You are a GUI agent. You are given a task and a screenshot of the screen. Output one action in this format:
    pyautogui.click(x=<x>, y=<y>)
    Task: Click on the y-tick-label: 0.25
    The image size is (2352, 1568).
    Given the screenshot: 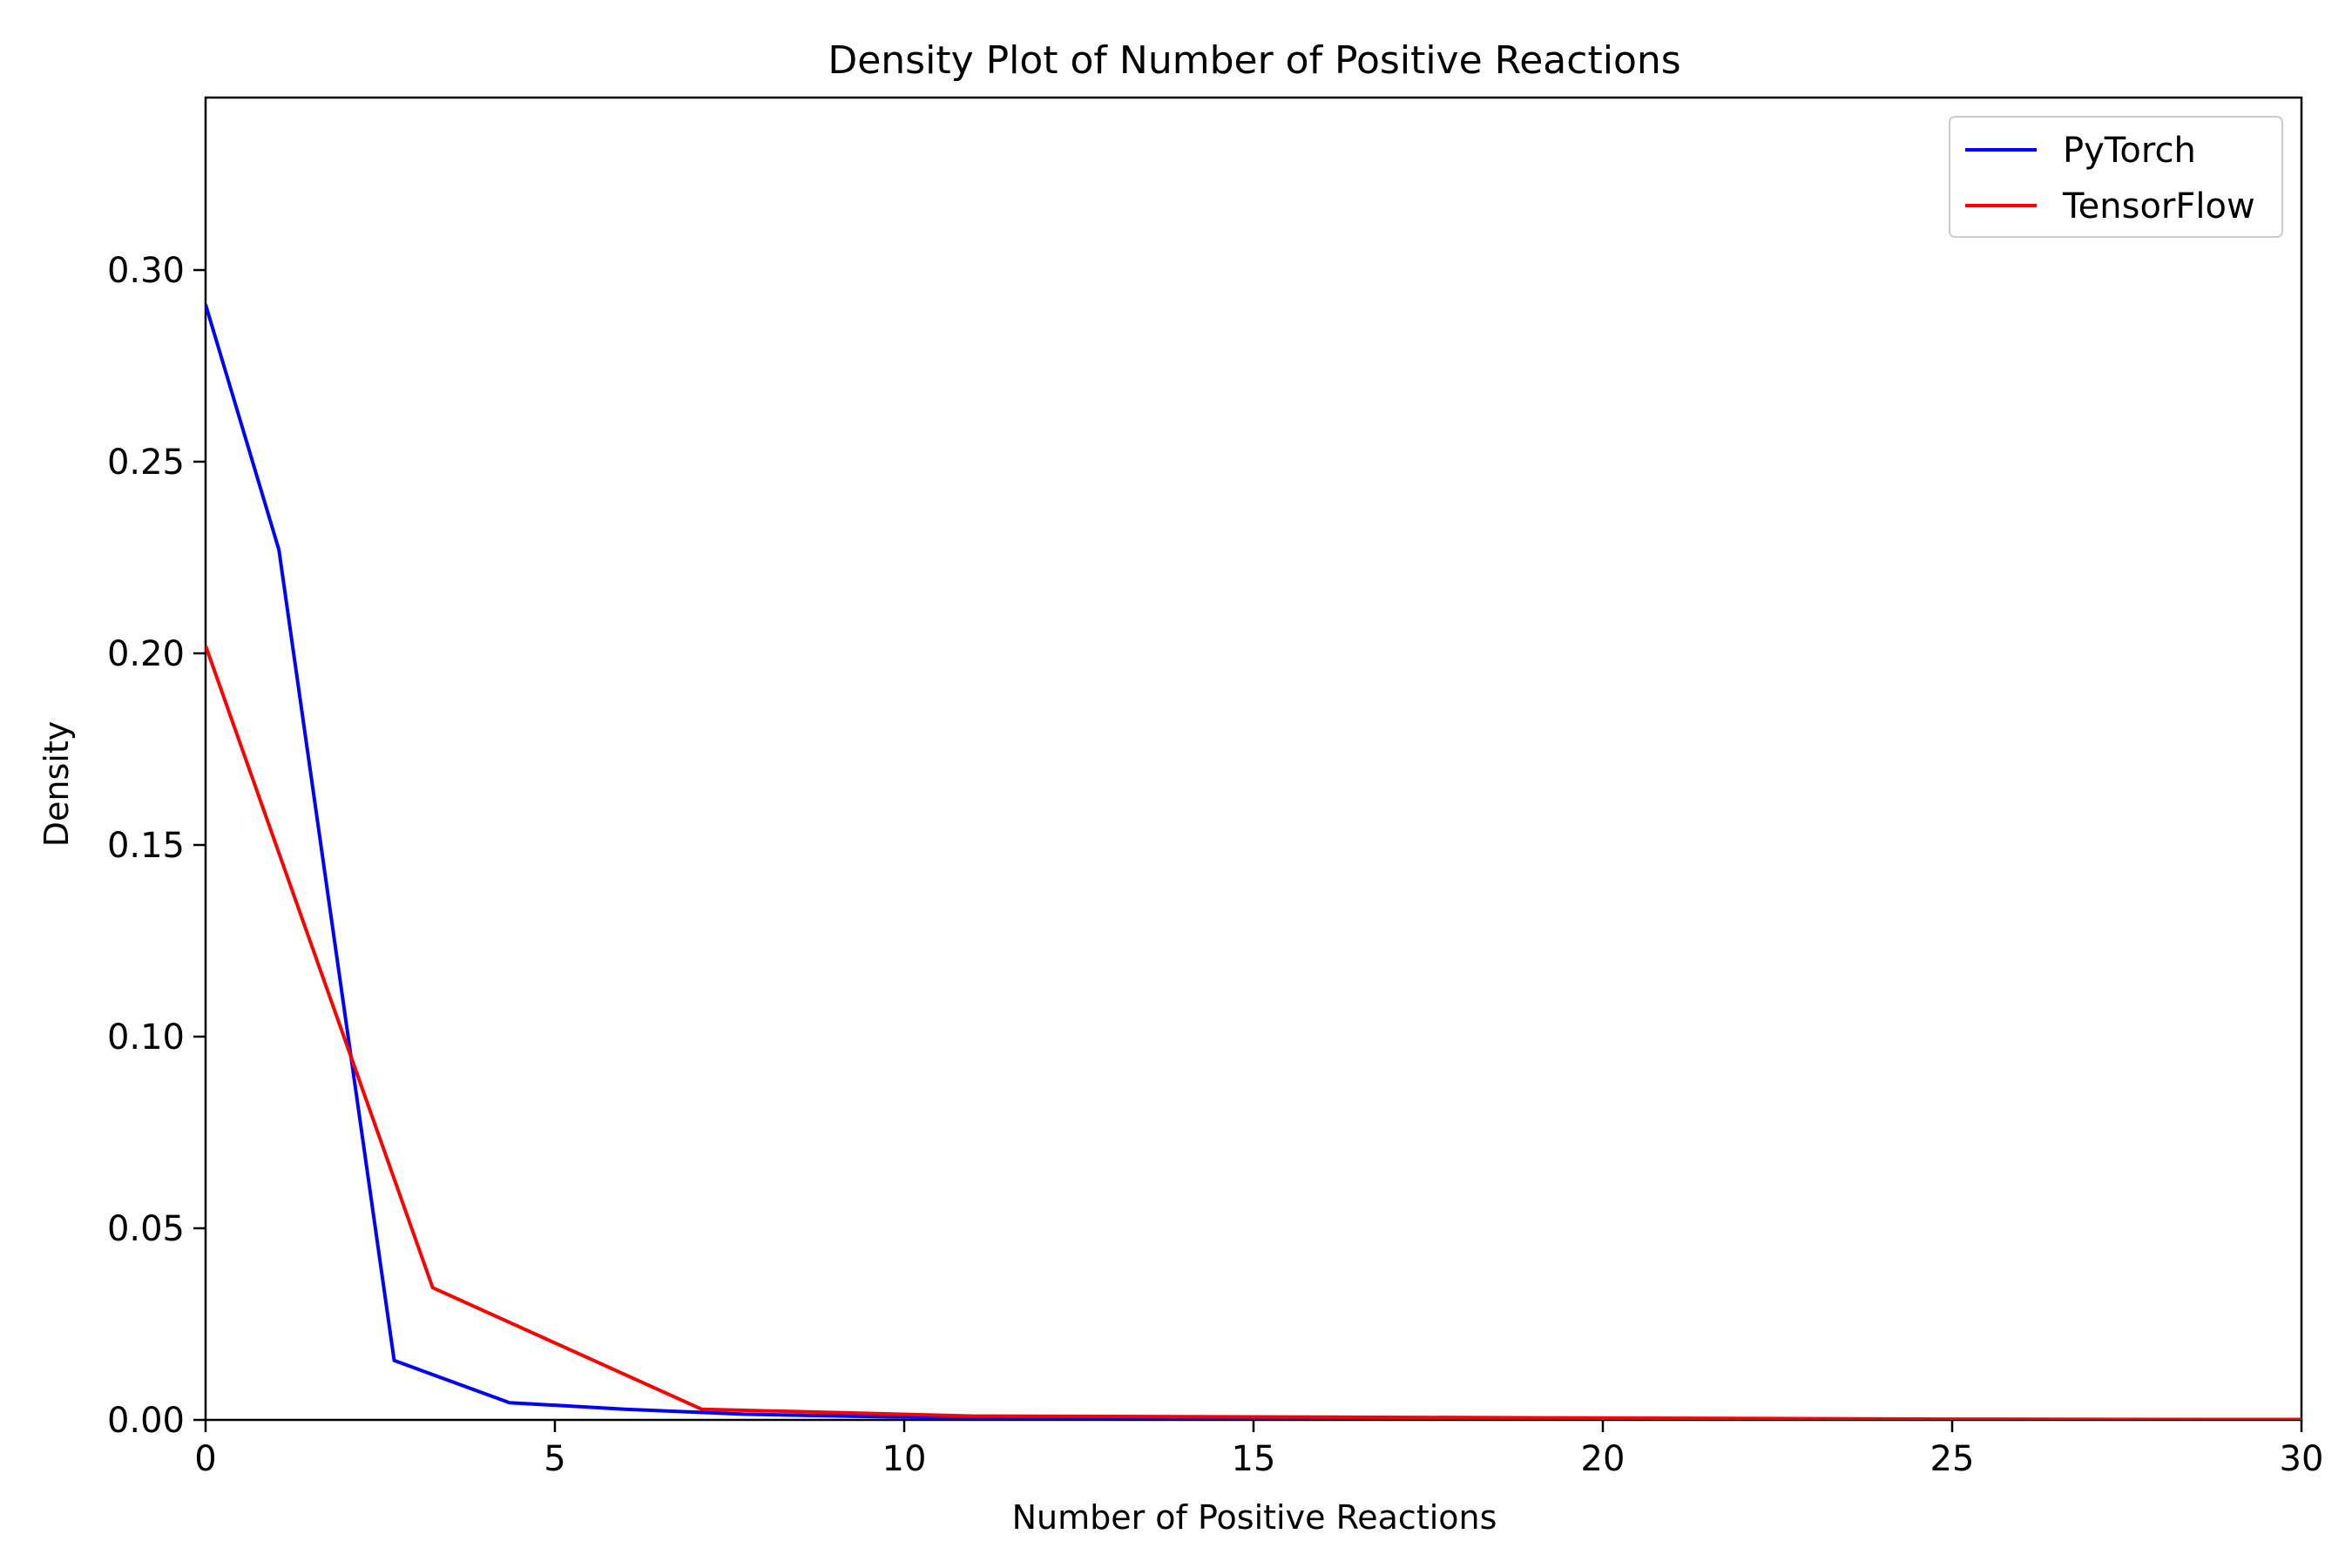 What is the action you would take?
    pyautogui.click(x=146, y=463)
    